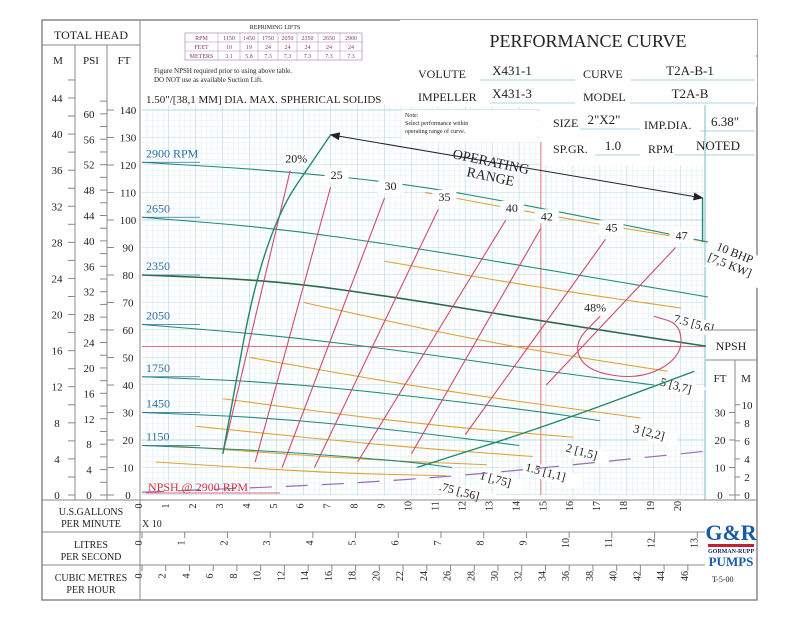 The image size is (800, 618). Describe the element at coordinates (129, 331) in the screenshot. I see `tick-label-ft: 60` at that location.